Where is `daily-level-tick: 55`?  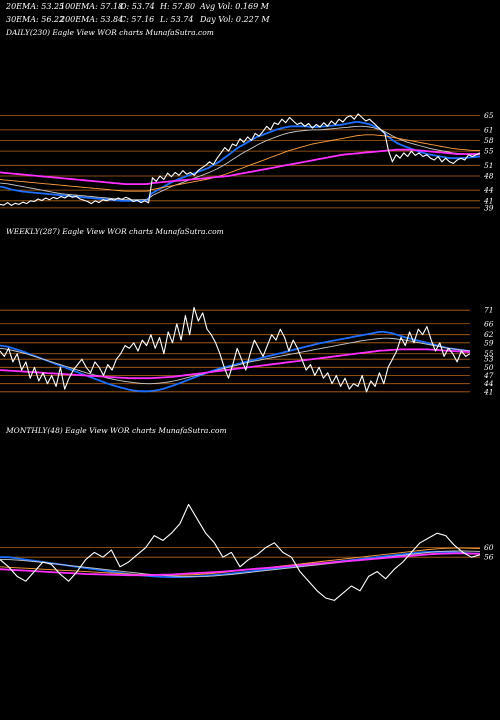 daily-level-tick: 55 is located at coordinates (489, 151).